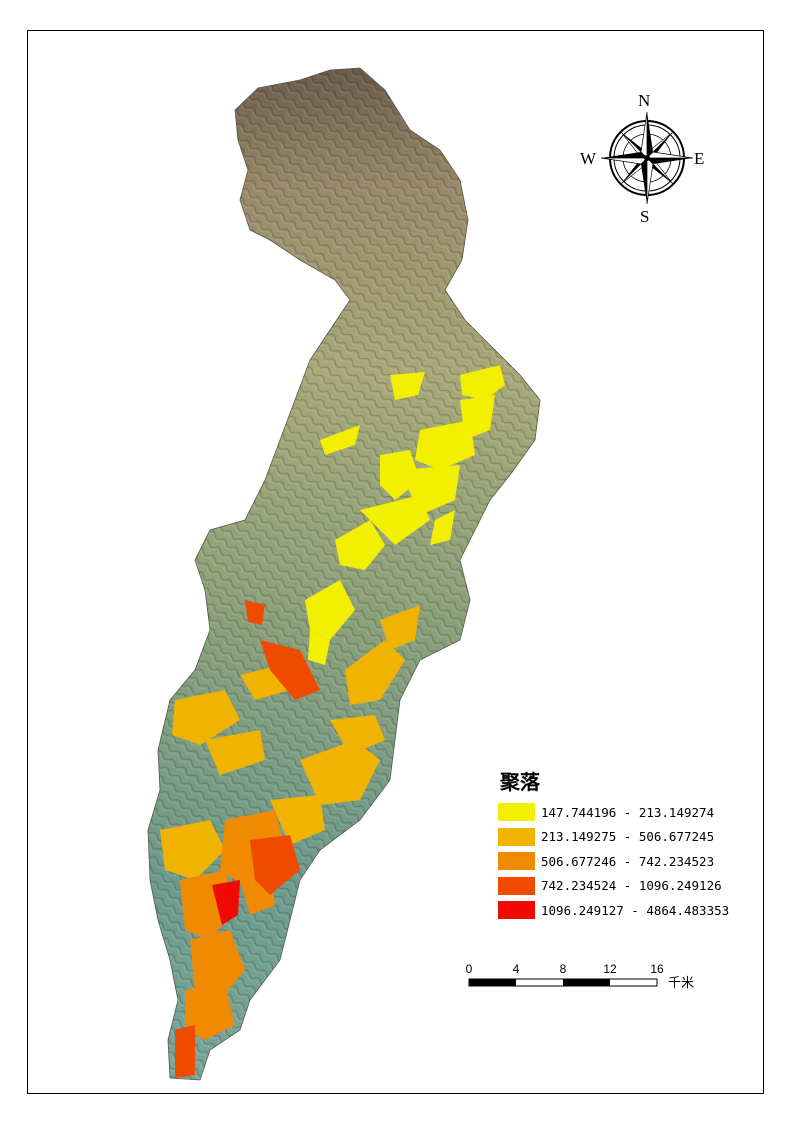  What do you see at coordinates (469, 969) in the screenshot?
I see `scale-tick-label: 0` at bounding box center [469, 969].